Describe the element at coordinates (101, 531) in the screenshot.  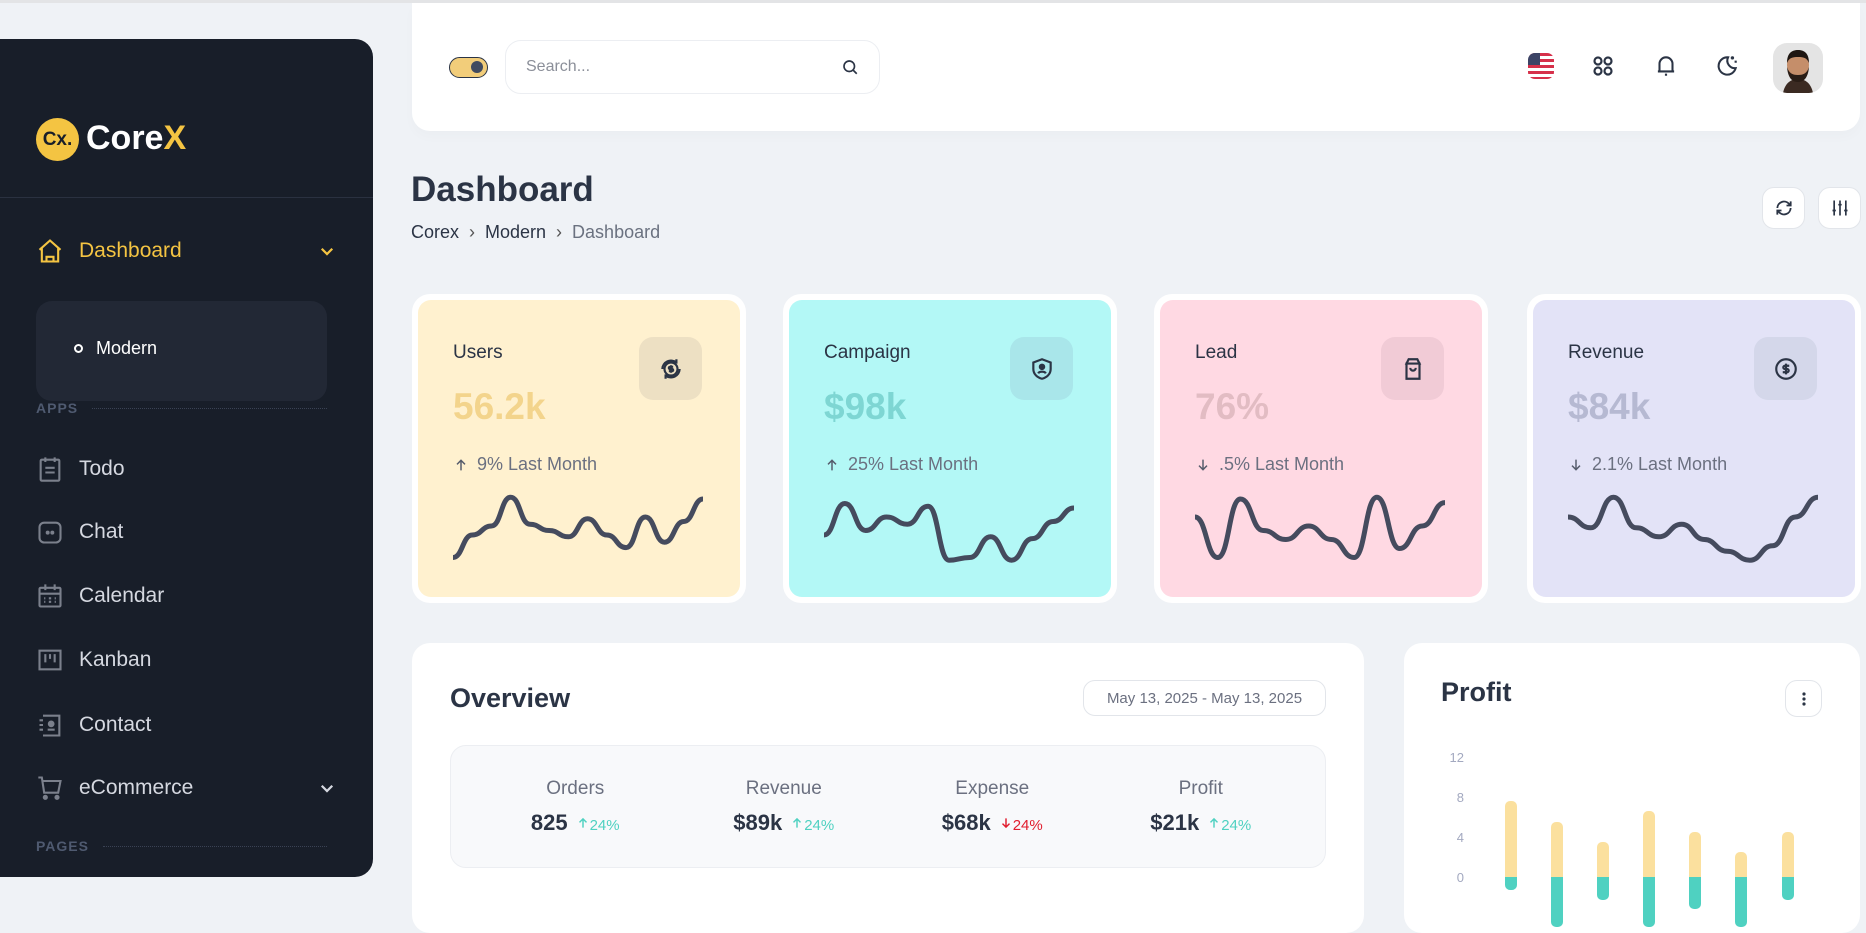
I see `sidebar-item-label: Chat` at that location.